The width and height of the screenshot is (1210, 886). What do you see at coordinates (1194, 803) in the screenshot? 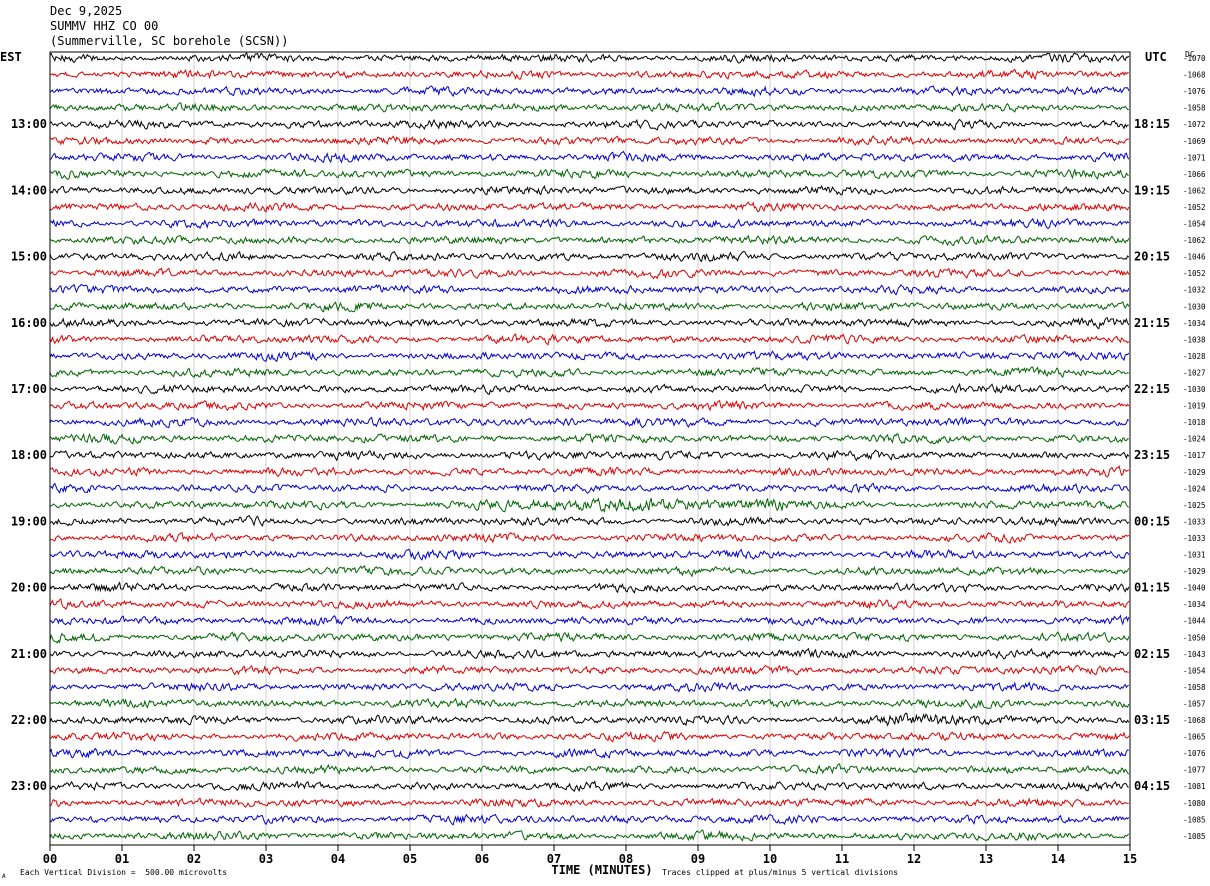
I see `dc-offset-label: -1080` at bounding box center [1194, 803].